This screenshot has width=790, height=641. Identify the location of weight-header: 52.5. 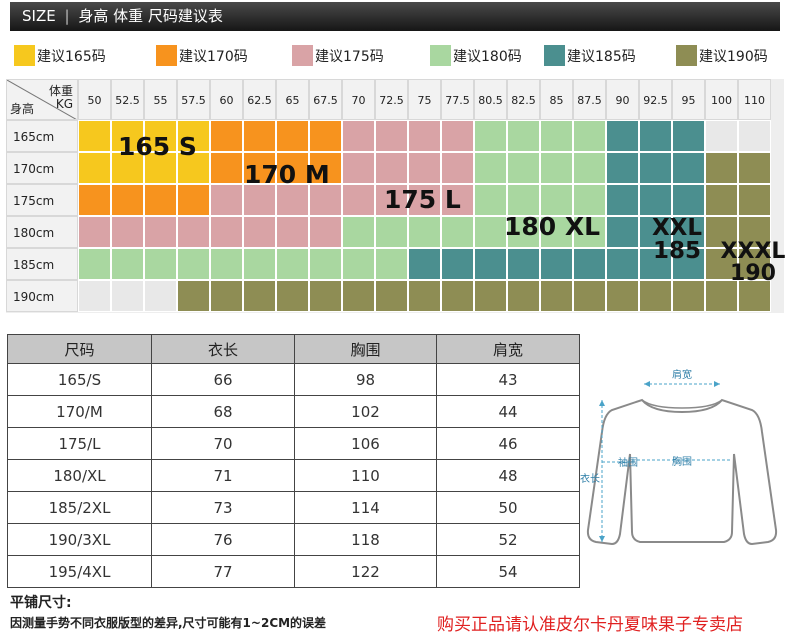
(127, 99).